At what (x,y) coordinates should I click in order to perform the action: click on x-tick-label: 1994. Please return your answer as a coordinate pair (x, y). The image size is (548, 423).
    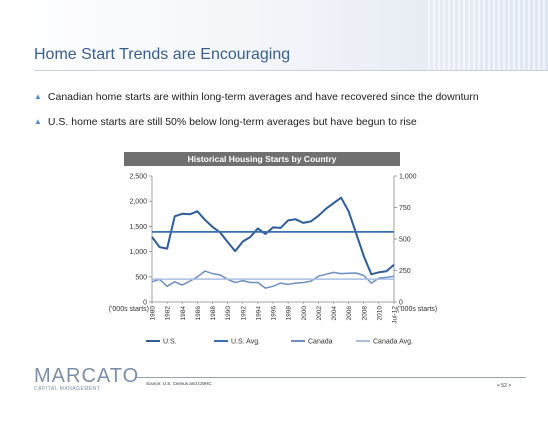
    Looking at the image, I should click on (258, 313).